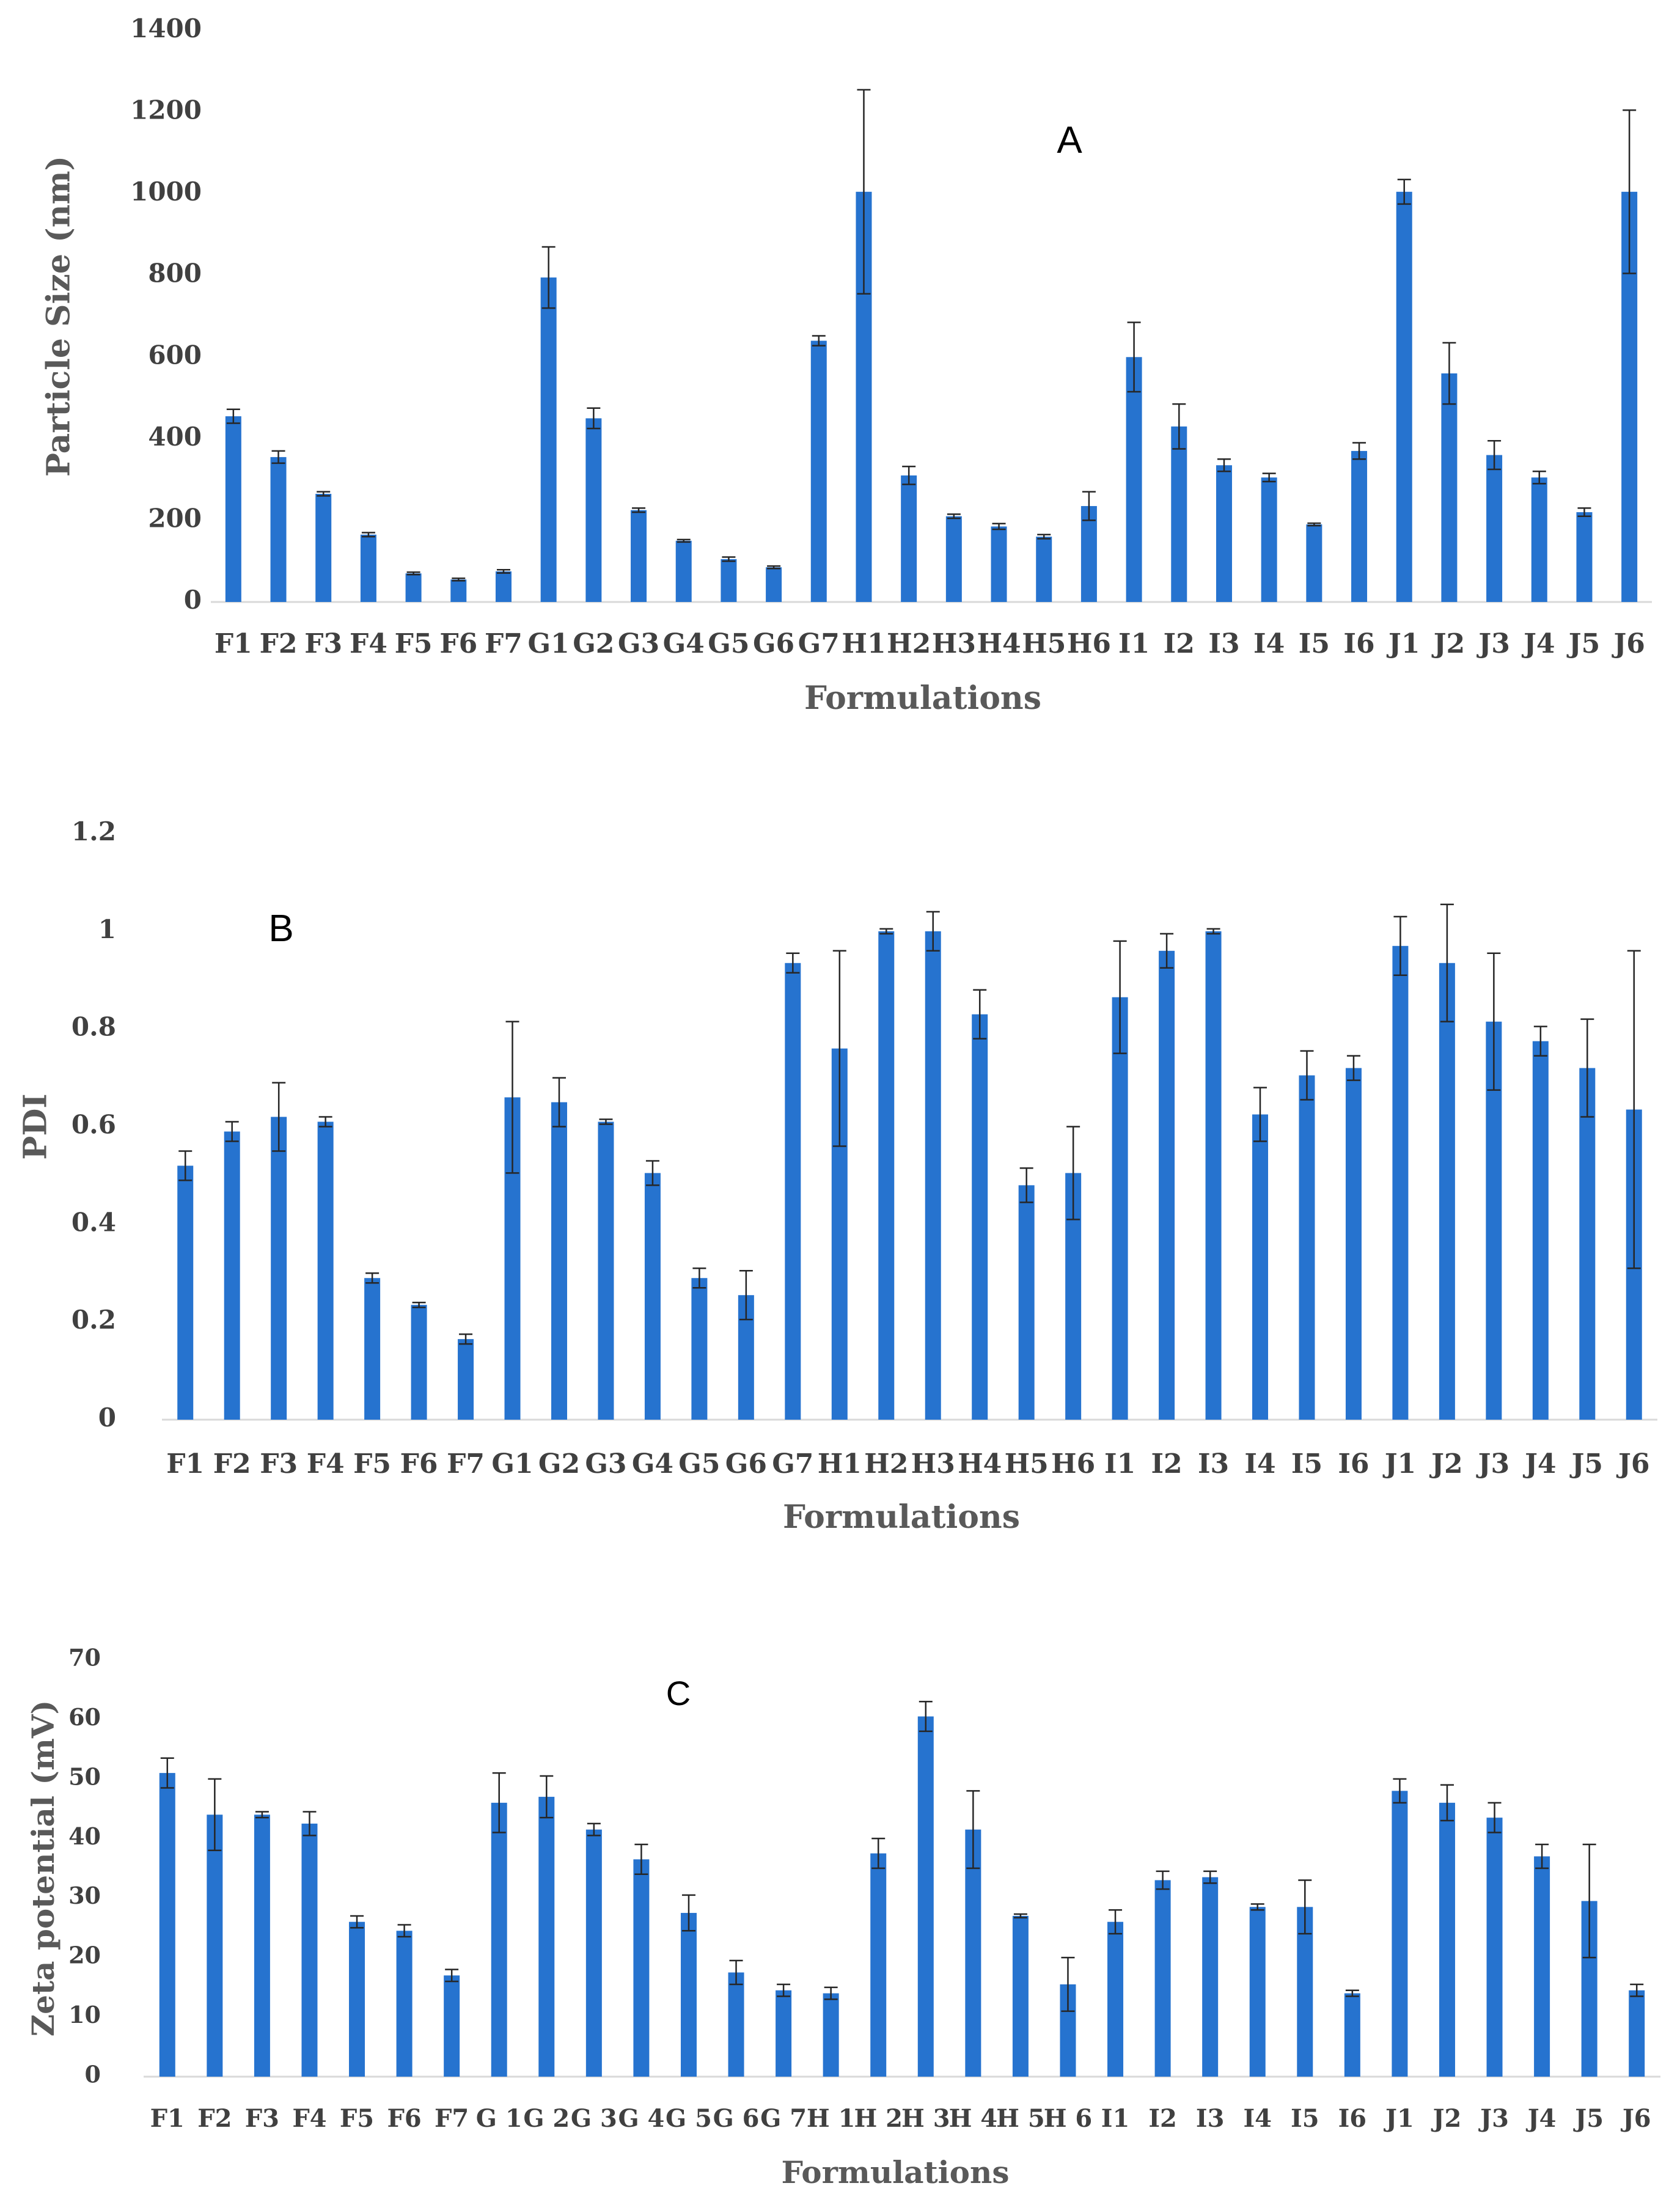 This screenshot has height=2205, width=1680. What do you see at coordinates (594, 1829) in the screenshot?
I see `error-bar-g3` at bounding box center [594, 1829].